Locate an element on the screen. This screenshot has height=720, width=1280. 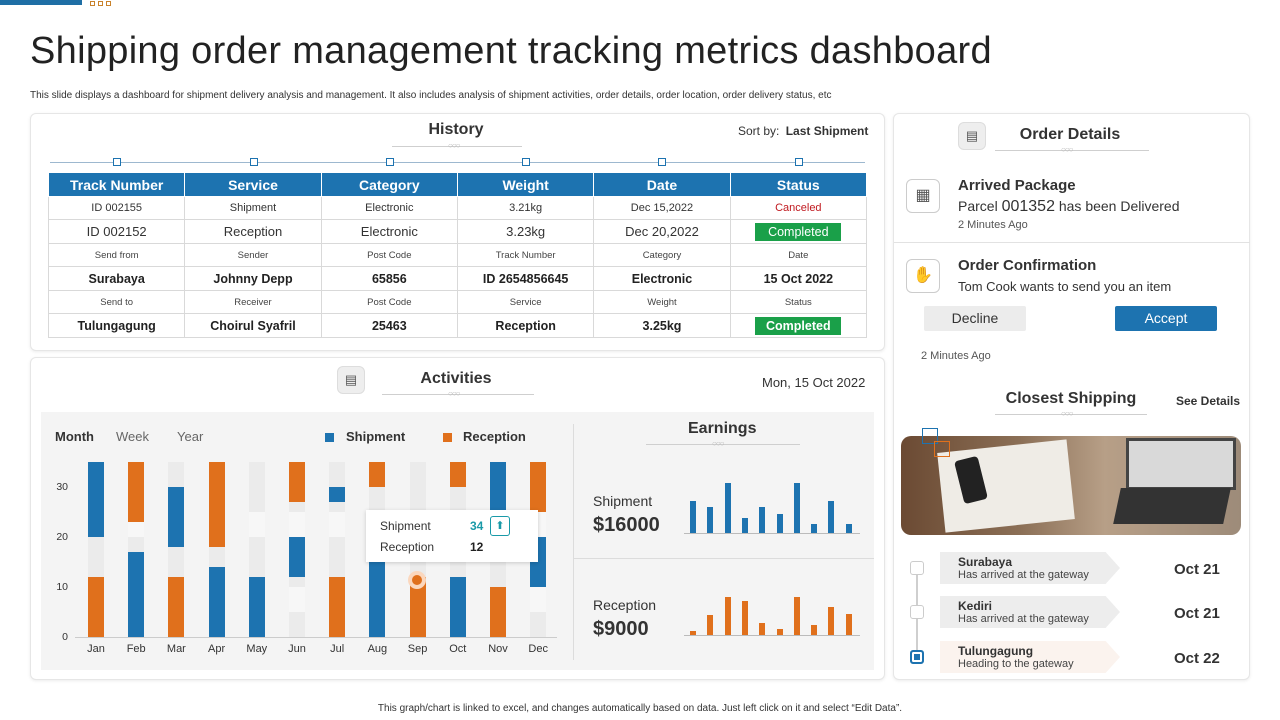
bar-shipment-aug is located at coordinates (377, 599).